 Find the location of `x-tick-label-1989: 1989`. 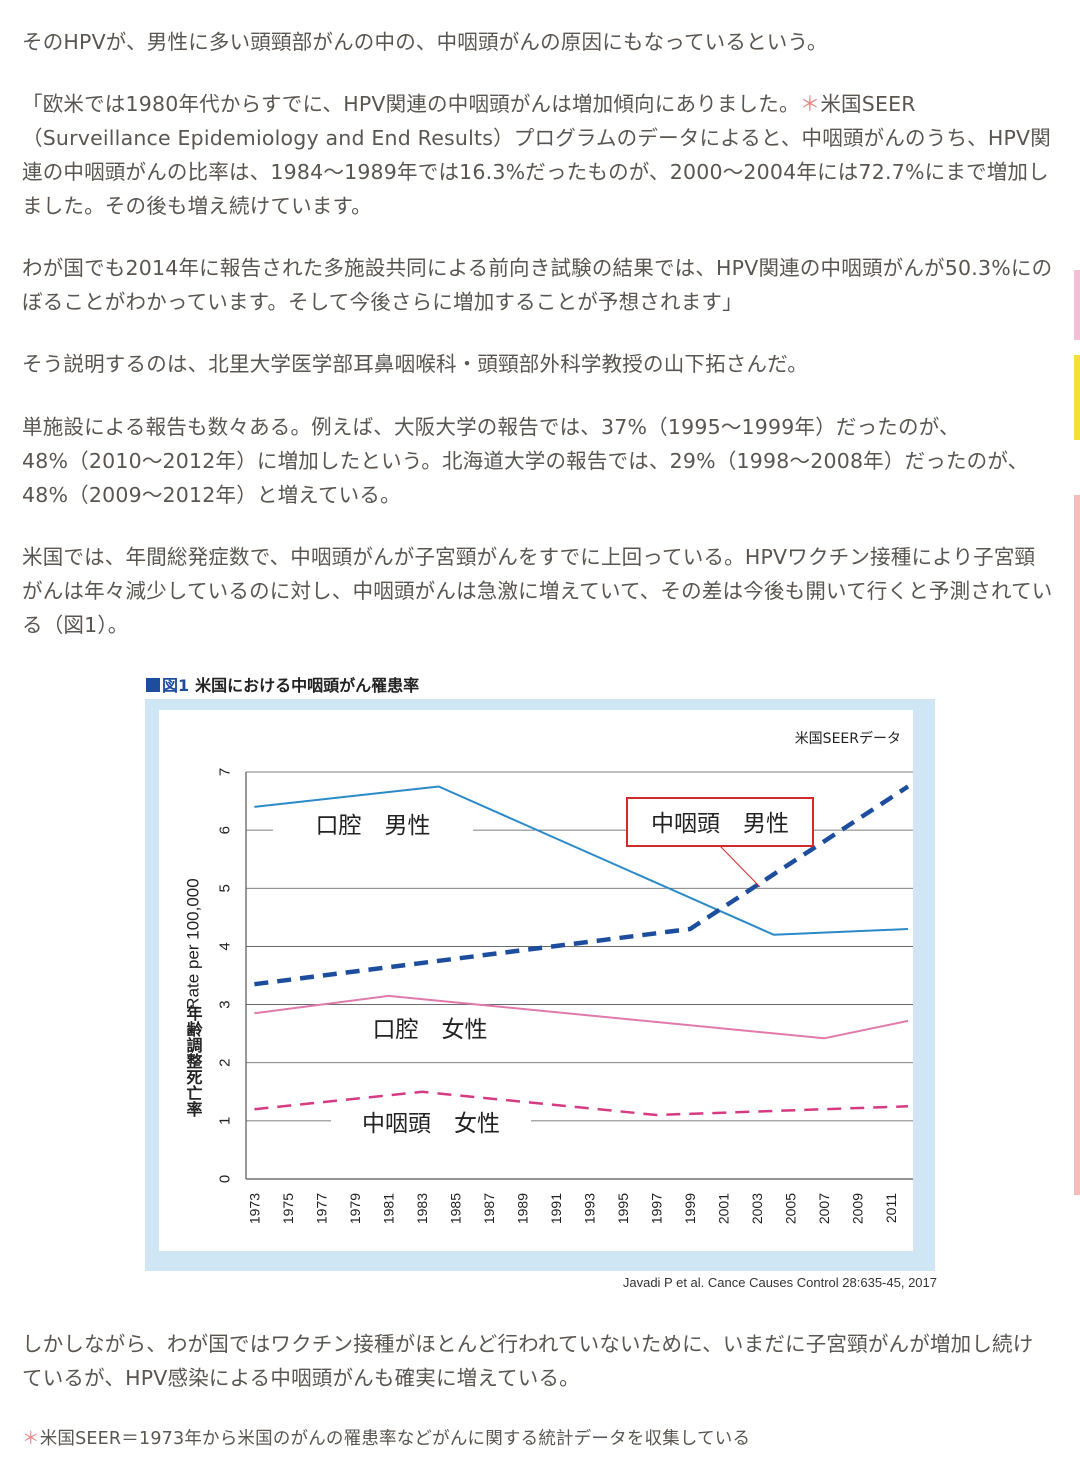

x-tick-label-1989: 1989 is located at coordinates (523, 1208).